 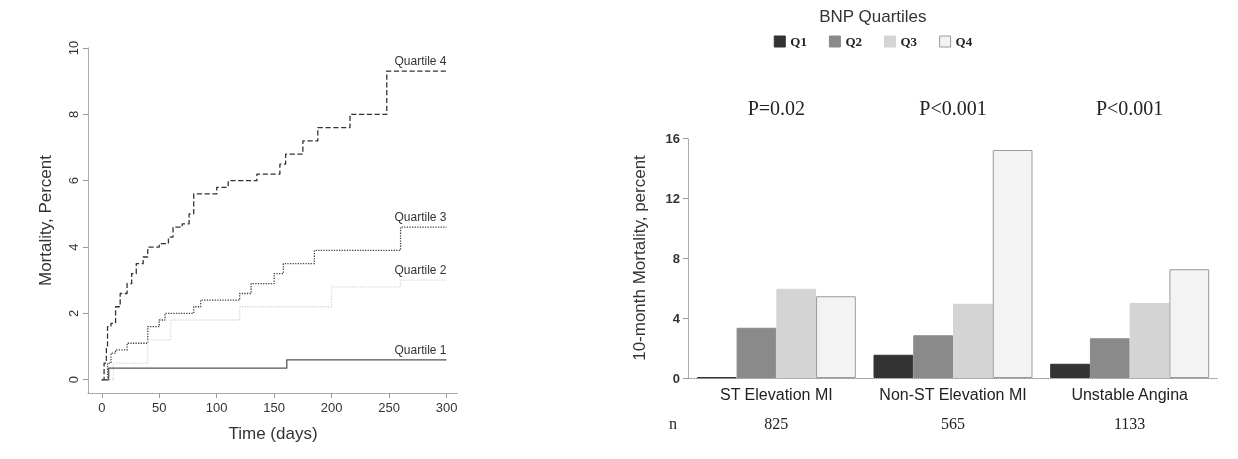 What do you see at coordinates (1130, 394) in the screenshot?
I see `x-tick-label: Unstable Angina` at bounding box center [1130, 394].